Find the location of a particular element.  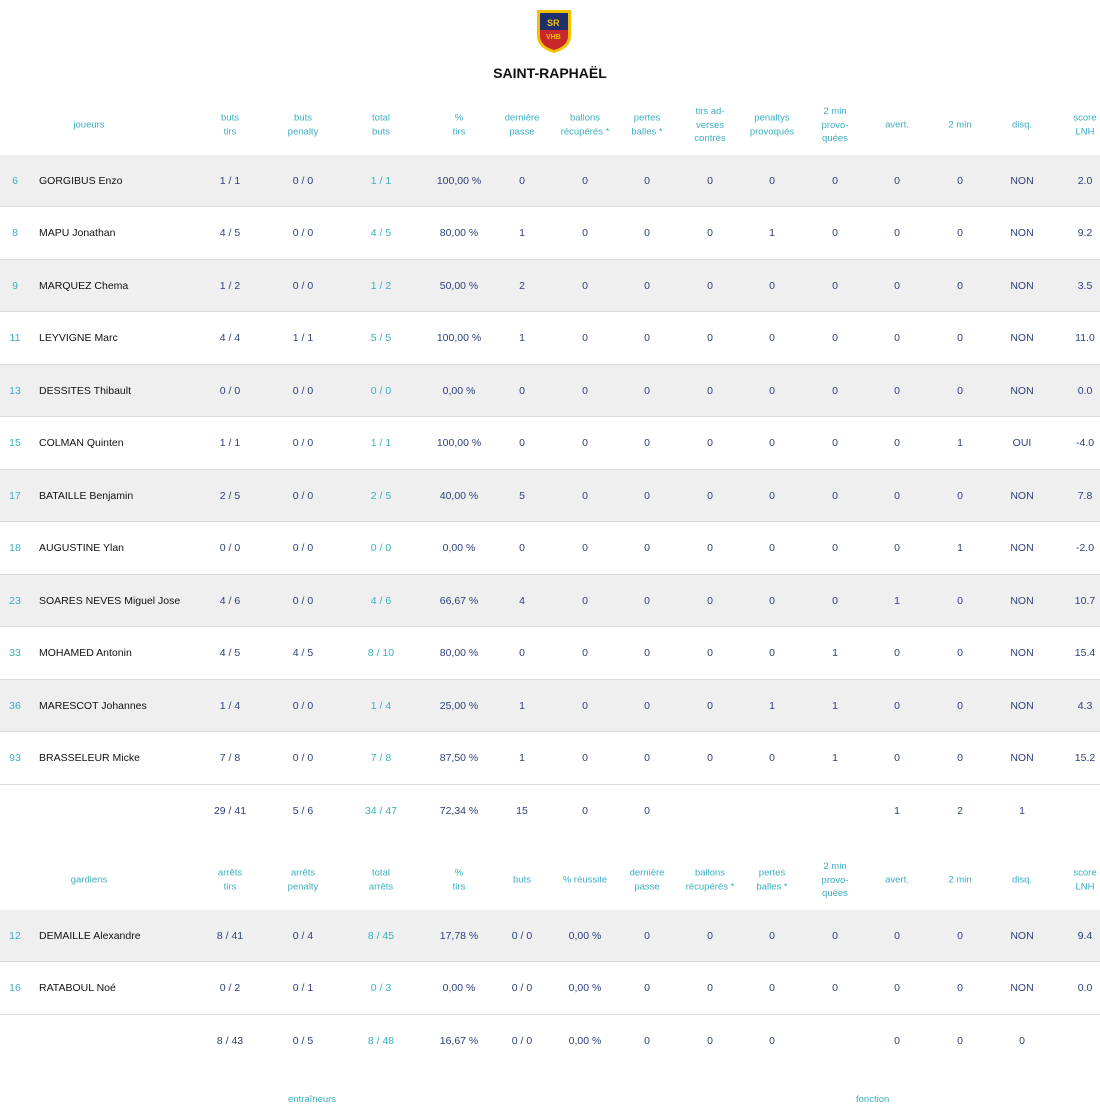

column-header: tirs ad- verses contrés is located at coordinates (710, 124).